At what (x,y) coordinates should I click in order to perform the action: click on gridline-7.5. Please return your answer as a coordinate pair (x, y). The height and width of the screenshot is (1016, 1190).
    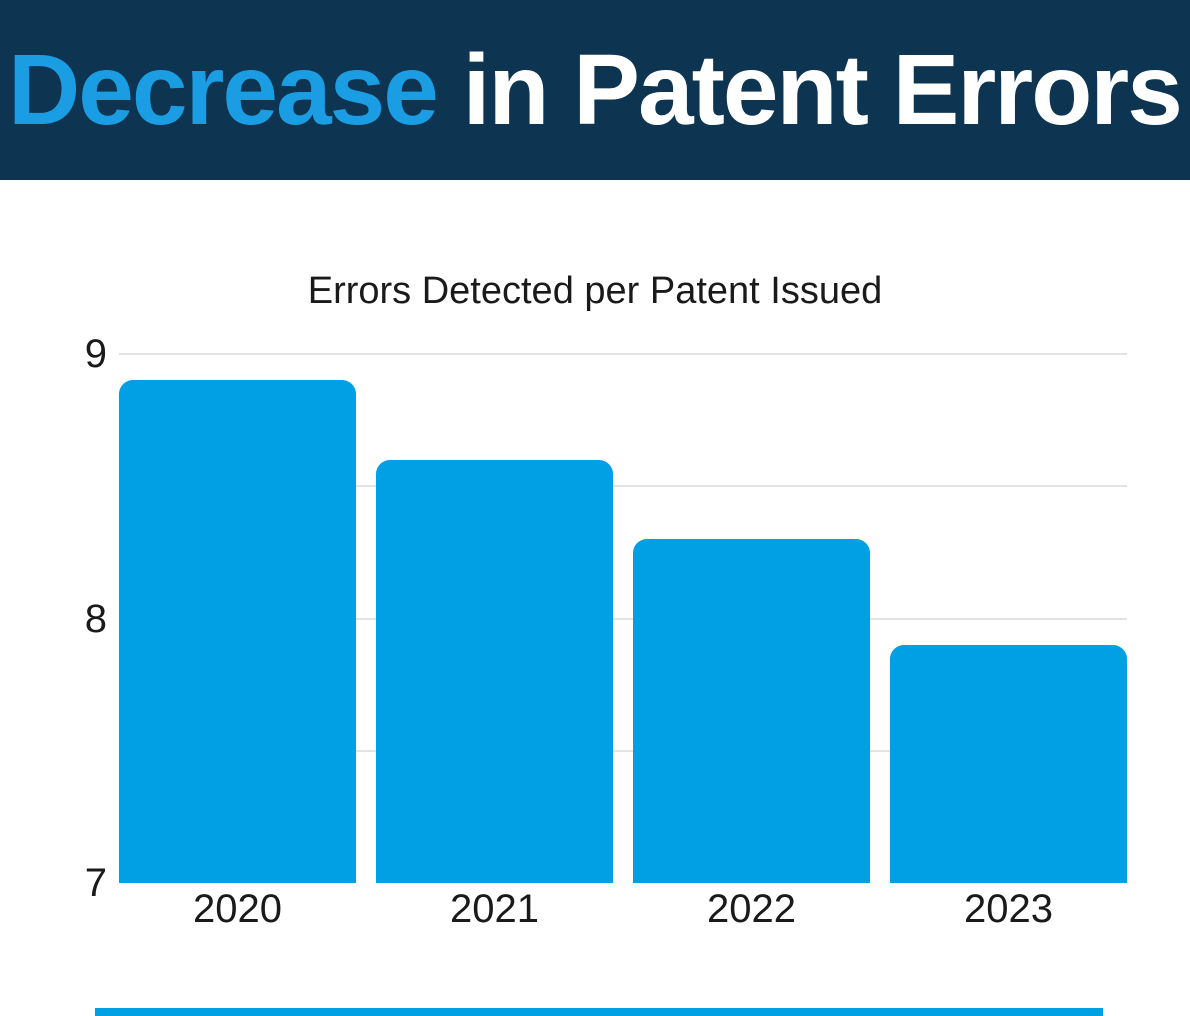
    Looking at the image, I should click on (623, 750).